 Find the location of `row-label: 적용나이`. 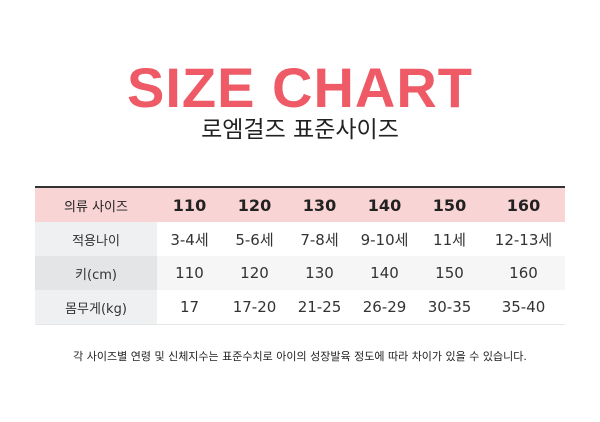

row-label: 적용나이 is located at coordinates (96, 239).